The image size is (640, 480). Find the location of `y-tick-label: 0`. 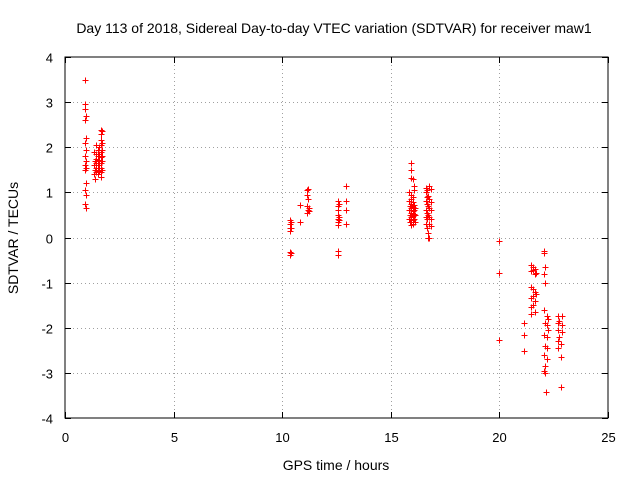

y-tick-label: 0 is located at coordinates (49, 239).